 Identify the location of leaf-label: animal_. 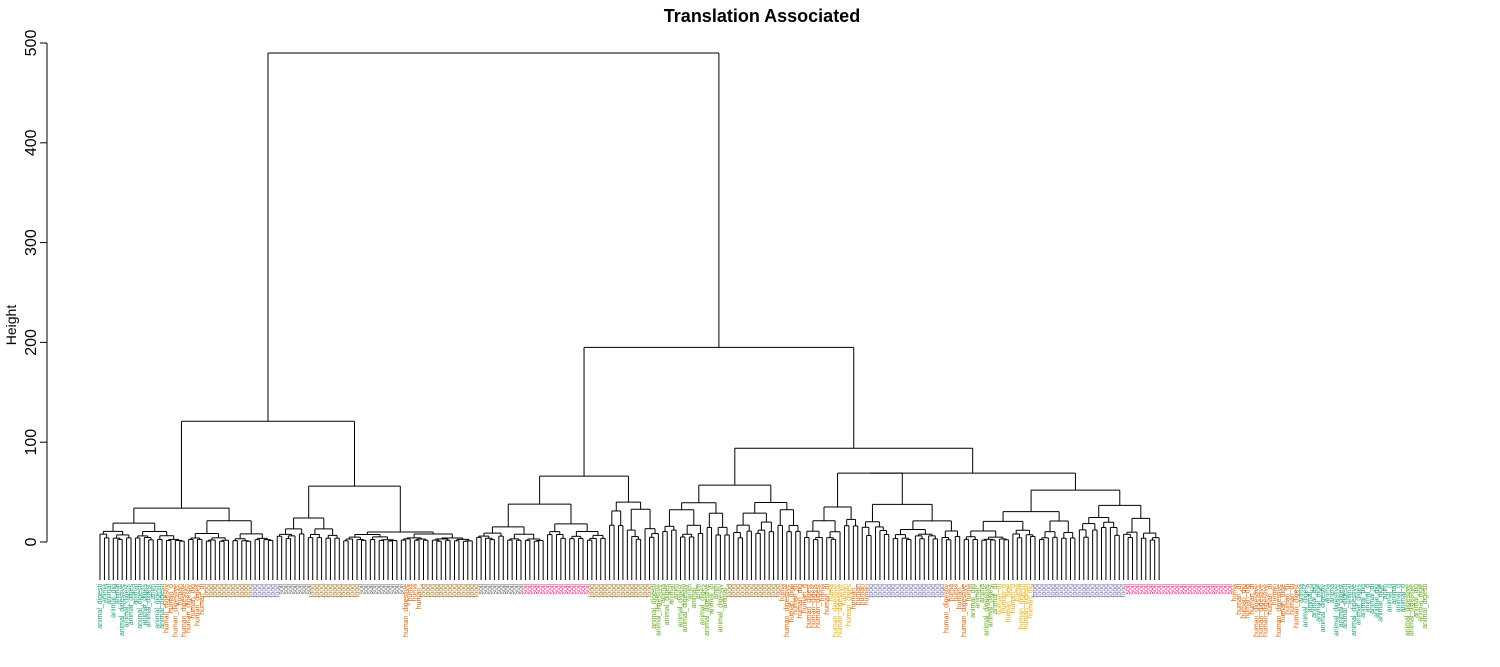
(694, 596).